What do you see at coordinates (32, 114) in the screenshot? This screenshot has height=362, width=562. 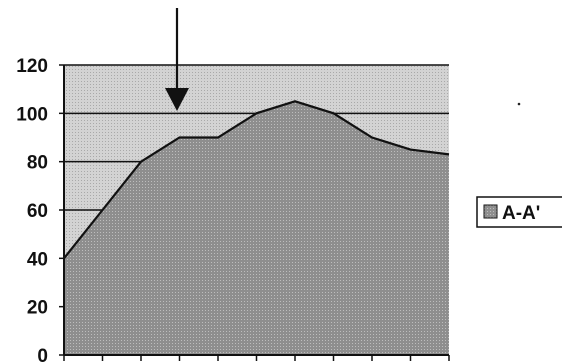 I see `y-tick-label: 100` at bounding box center [32, 114].